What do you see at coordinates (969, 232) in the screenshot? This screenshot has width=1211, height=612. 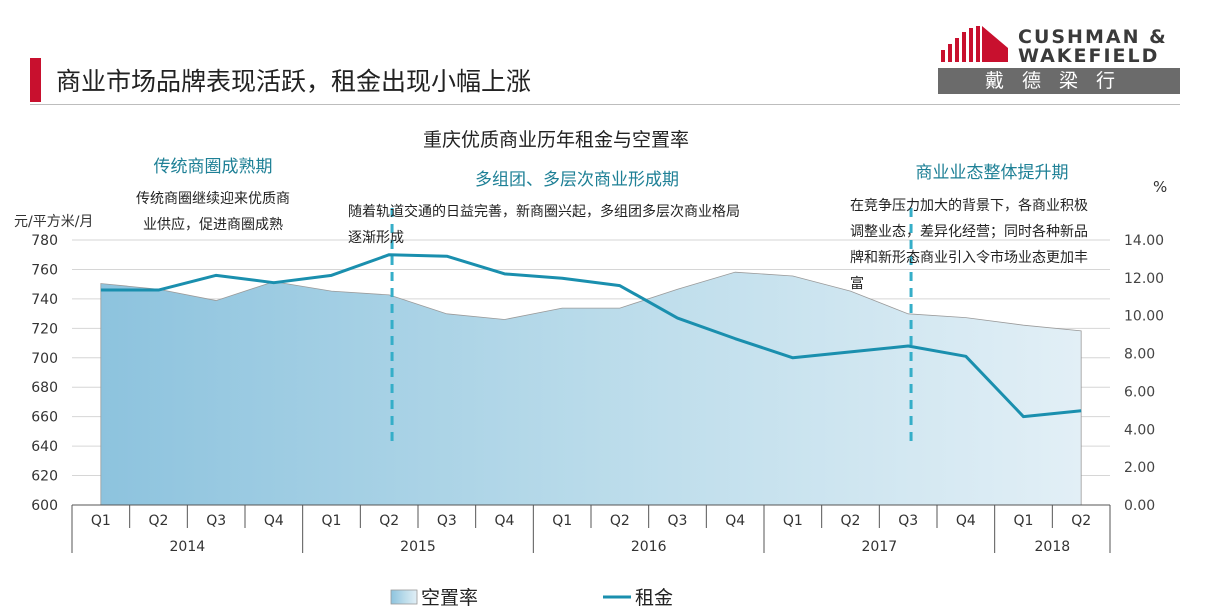 I see `phase-description-line: 调整业态，差异化经营；同时各种新品` at bounding box center [969, 232].